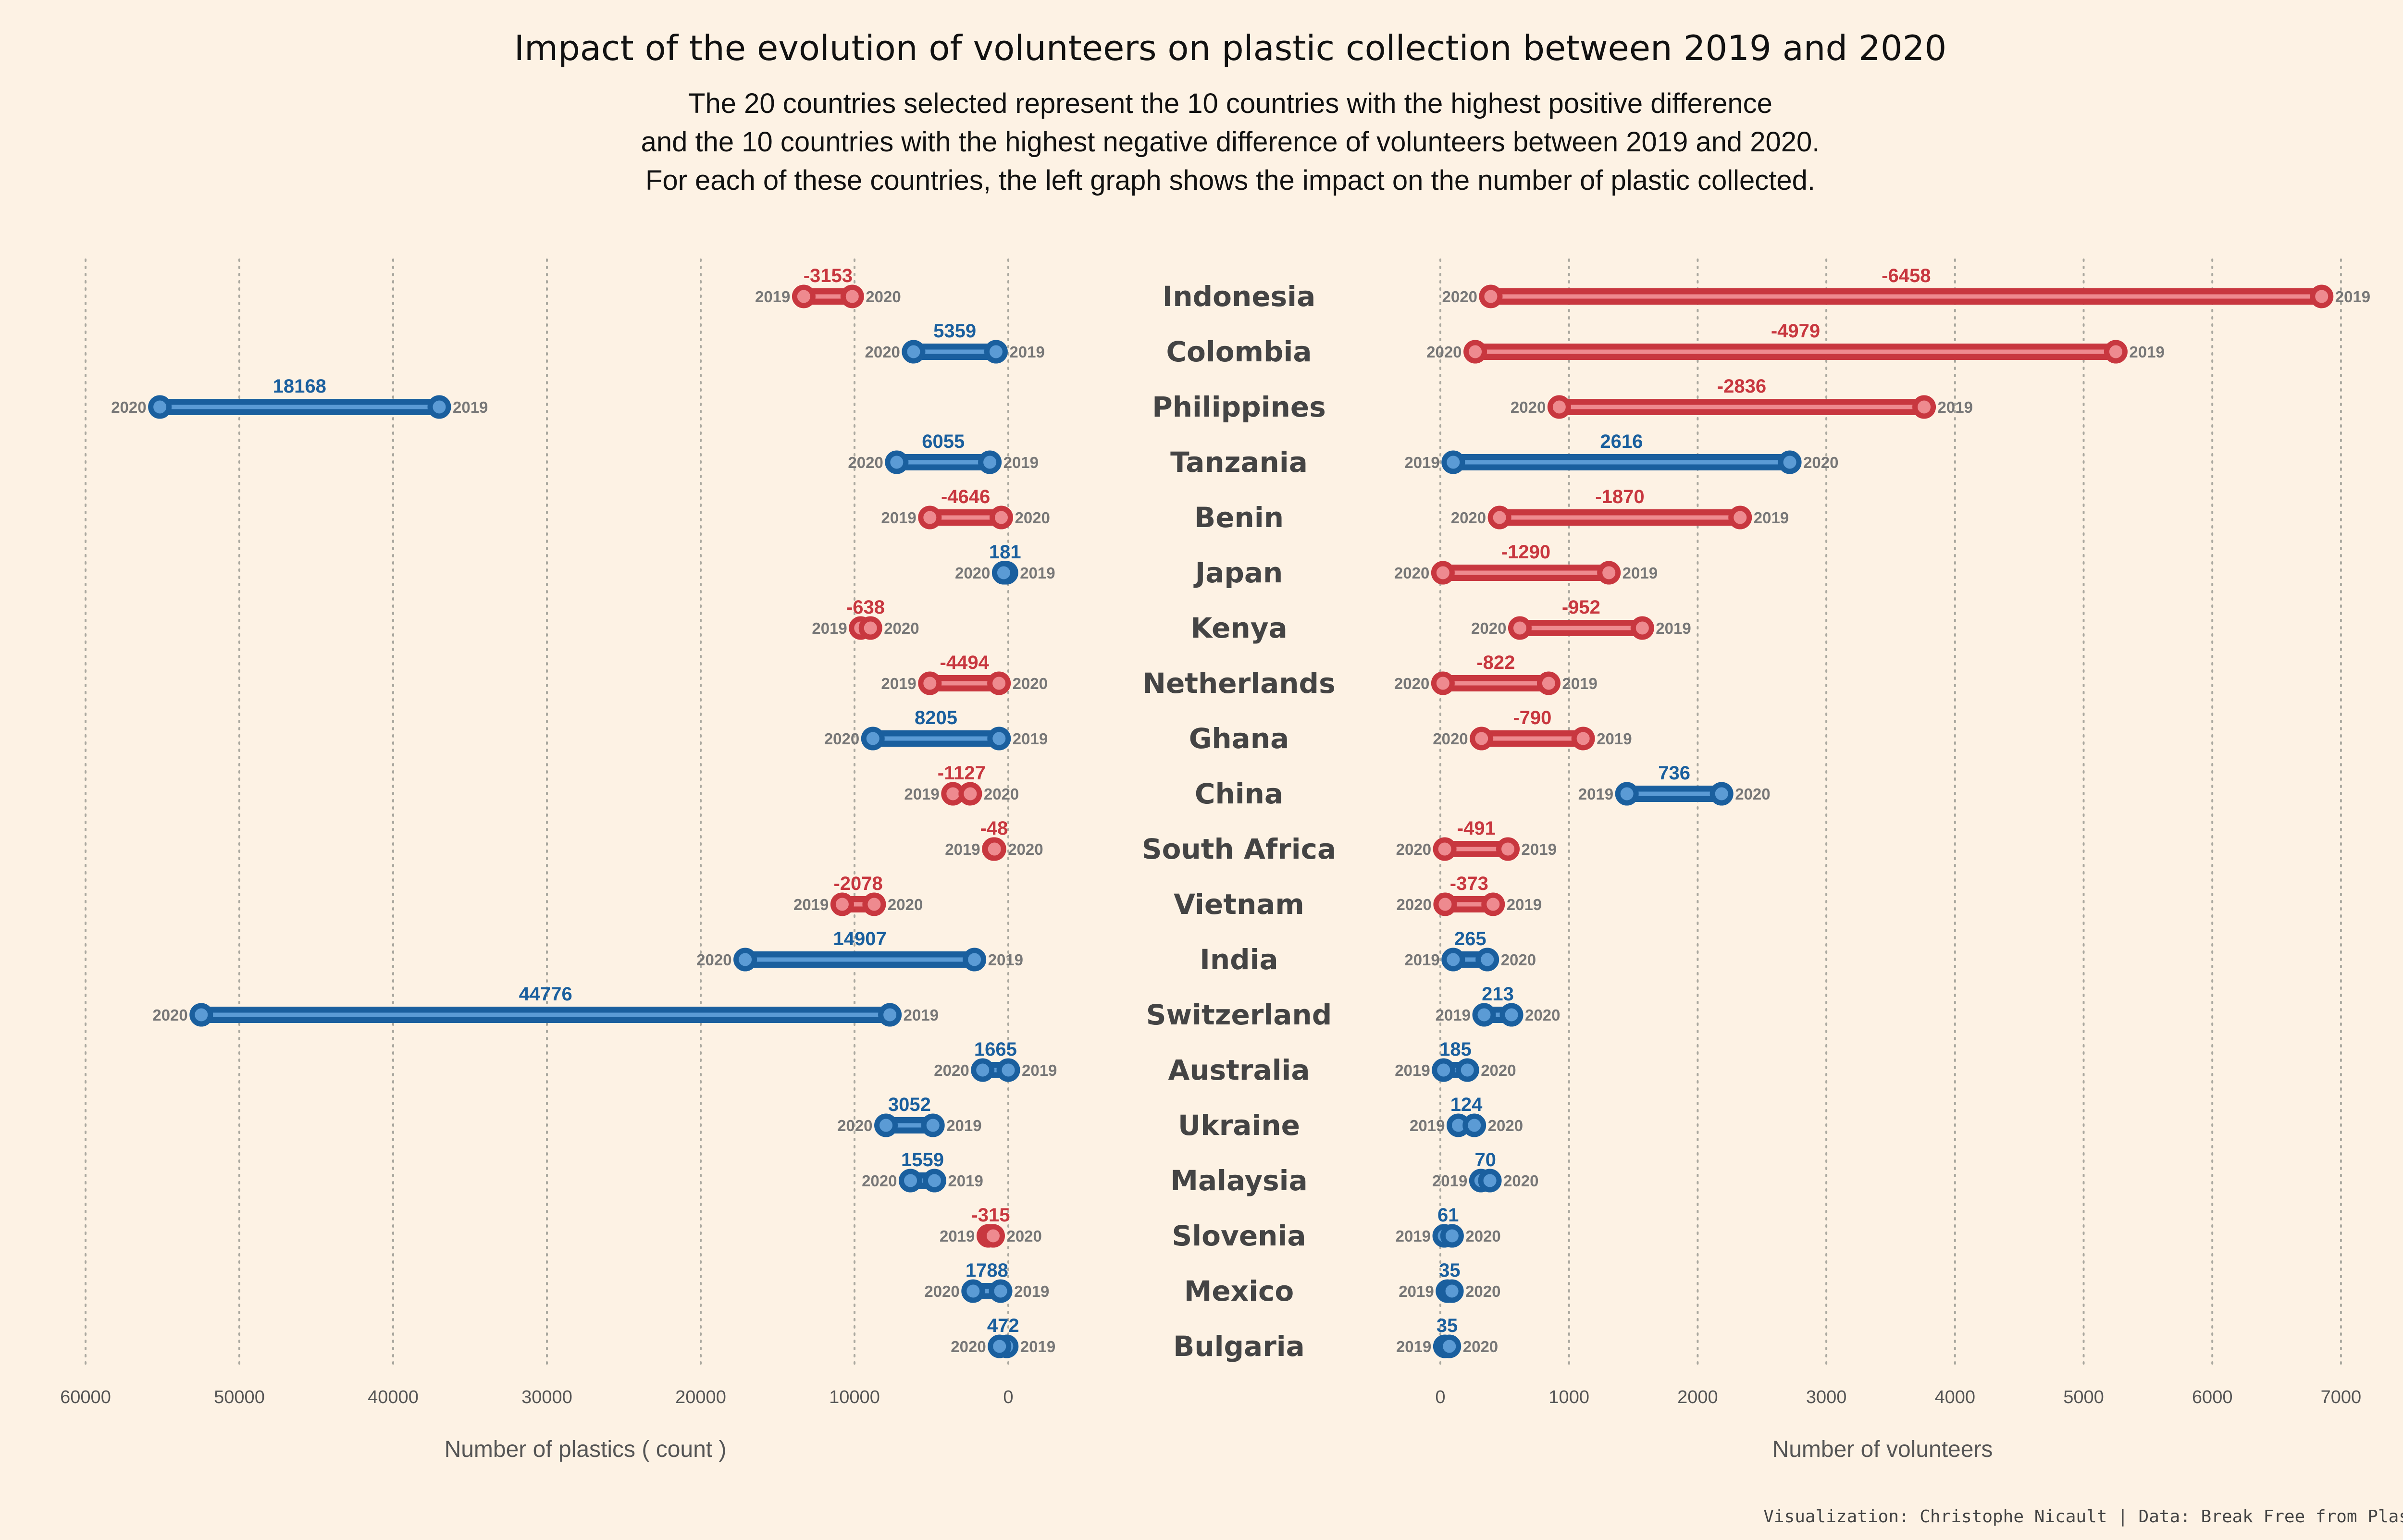 The height and width of the screenshot is (1540, 2403). I want to click on right-tick-label: 5000, so click(2084, 1397).